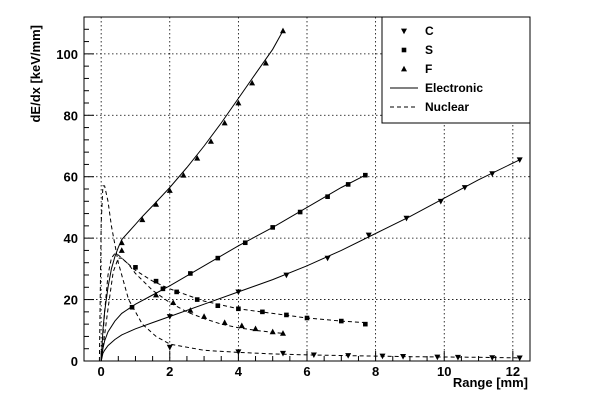 This screenshot has height=412, width=595. I want to click on line-f-nuclear, so click(192, 309).